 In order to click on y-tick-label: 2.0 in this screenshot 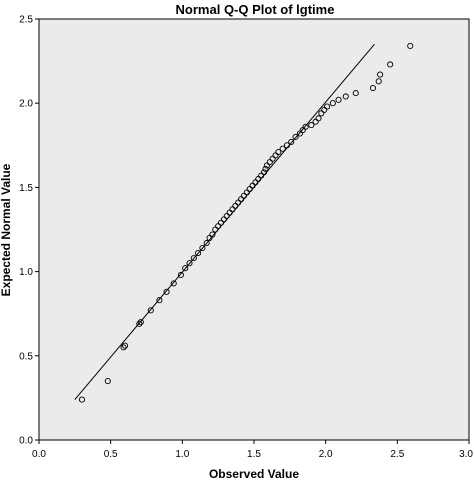, I will do `click(26, 104)`.